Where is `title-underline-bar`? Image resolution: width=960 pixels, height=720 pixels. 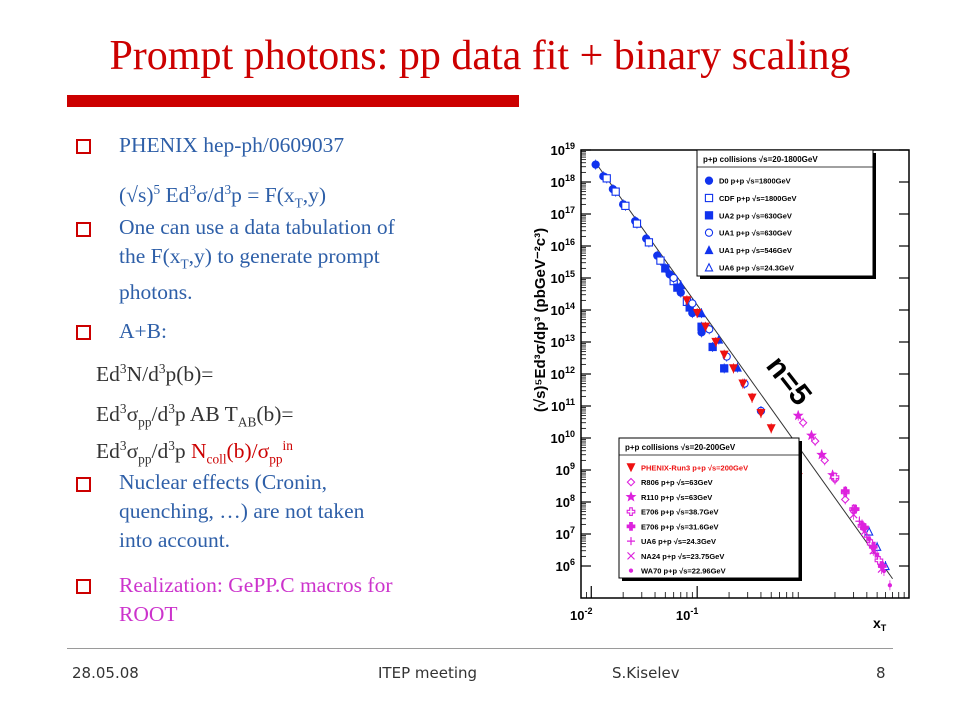
title-underline-bar is located at coordinates (293, 101).